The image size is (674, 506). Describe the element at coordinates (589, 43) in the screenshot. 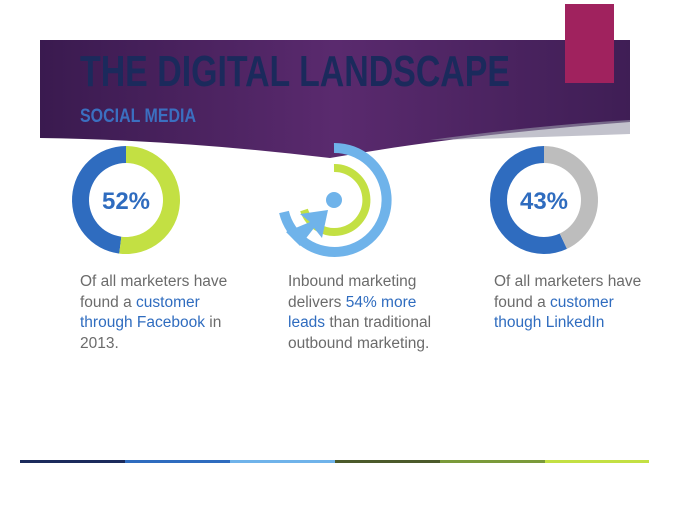

I see `accent-tab` at that location.